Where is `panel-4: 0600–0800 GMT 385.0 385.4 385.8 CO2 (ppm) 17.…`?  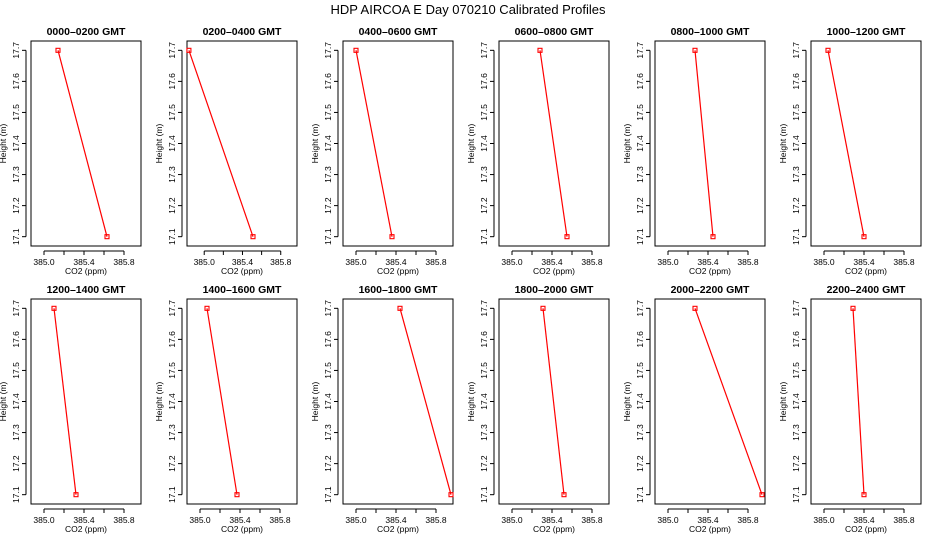 panel-4: 0600–0800 GMT 385.0 385.4 385.8 CO2 (ppm) 17.… is located at coordinates (538, 151).